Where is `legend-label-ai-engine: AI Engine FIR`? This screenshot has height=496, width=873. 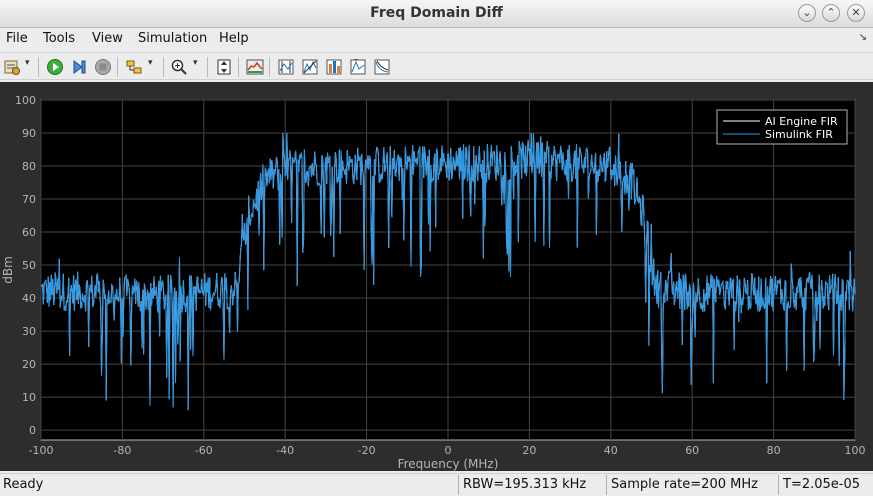
legend-label-ai-engine: AI Engine FIR is located at coordinates (801, 121).